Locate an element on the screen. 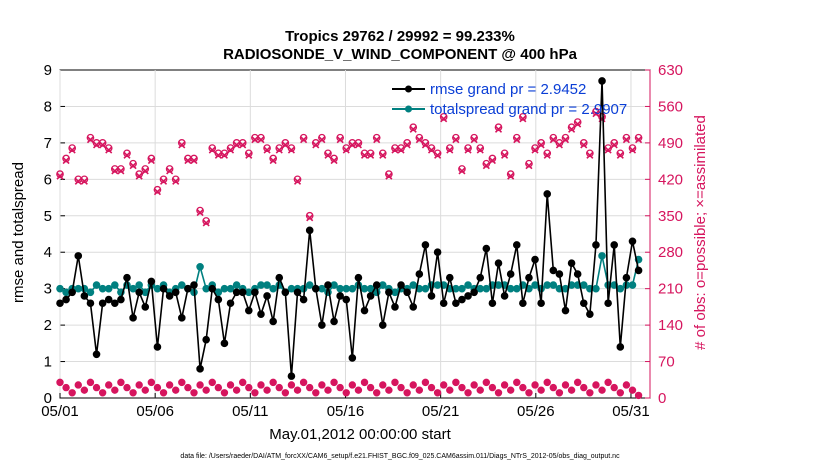 The height and width of the screenshot is (470, 830). y-tick-label-right: 70 is located at coordinates (666, 362).